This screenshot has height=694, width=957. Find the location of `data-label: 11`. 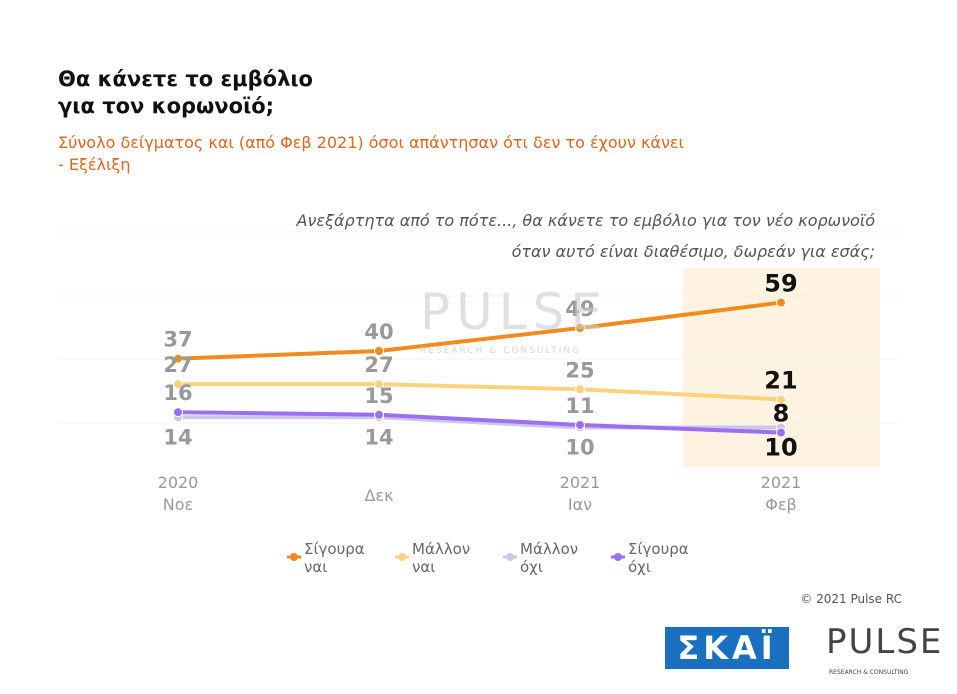

data-label: 11 is located at coordinates (579, 406).